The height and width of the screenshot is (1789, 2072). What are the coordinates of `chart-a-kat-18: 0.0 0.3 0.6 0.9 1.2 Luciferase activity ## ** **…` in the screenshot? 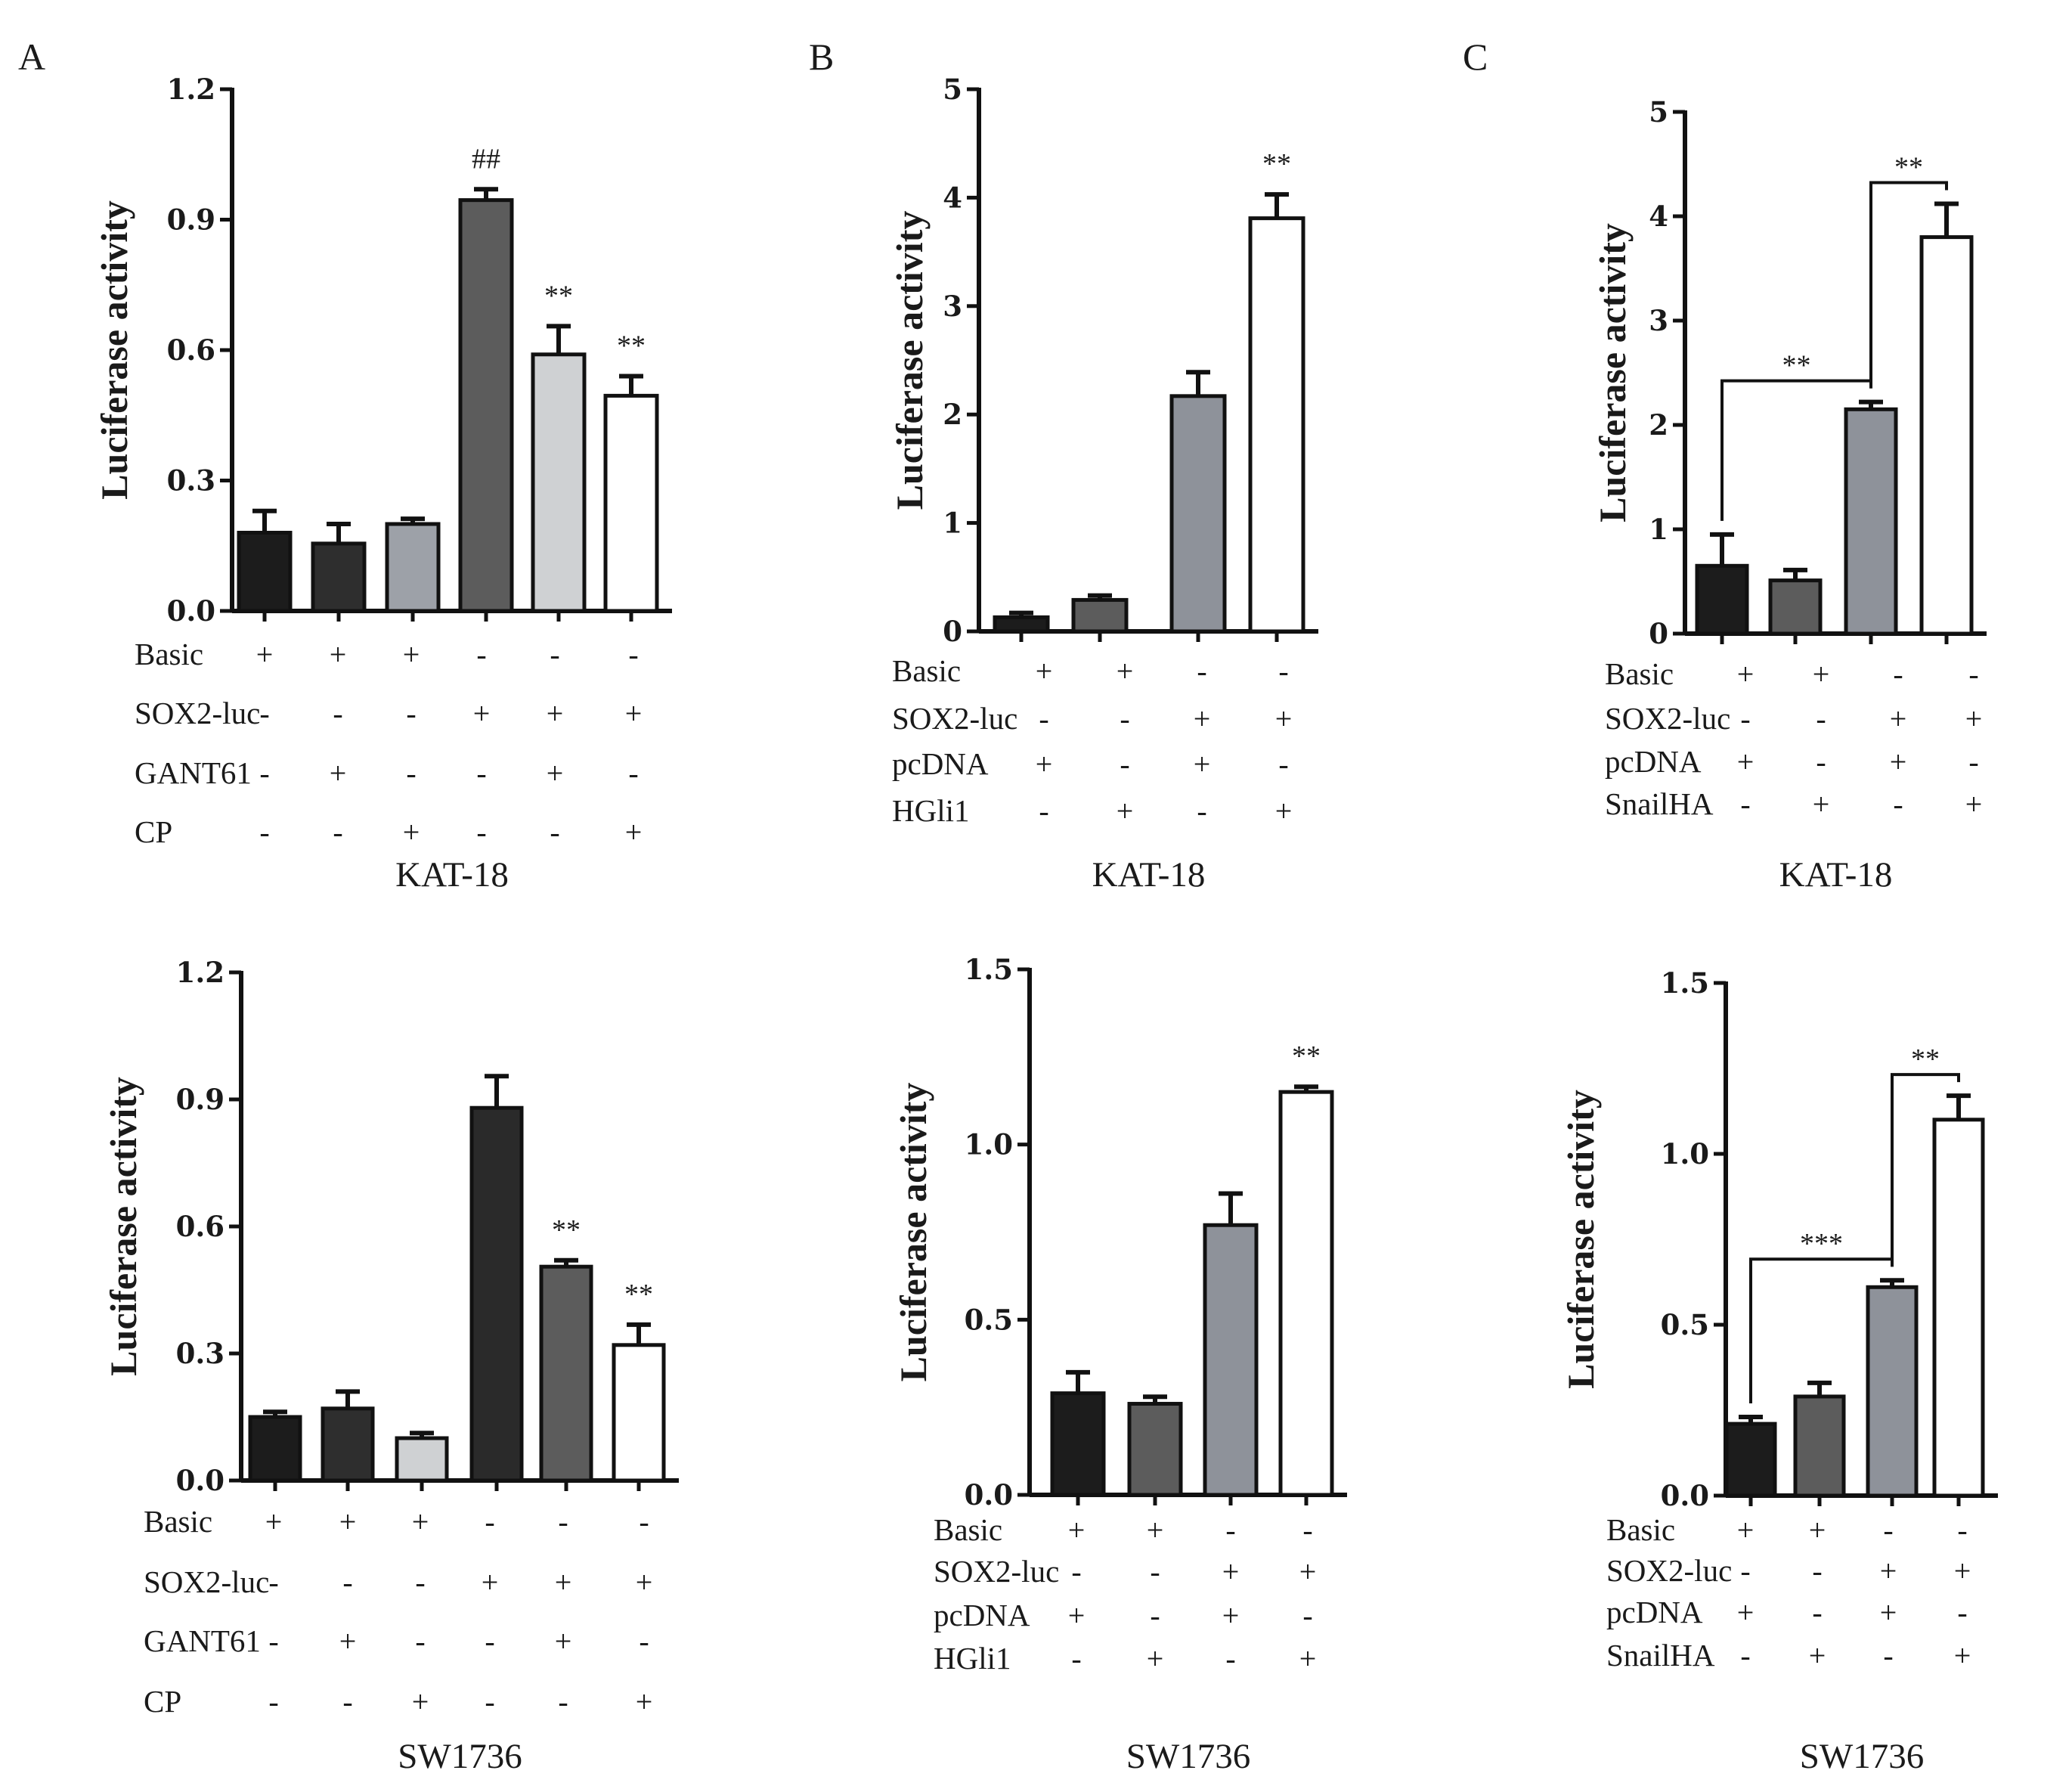 It's located at (382, 484).